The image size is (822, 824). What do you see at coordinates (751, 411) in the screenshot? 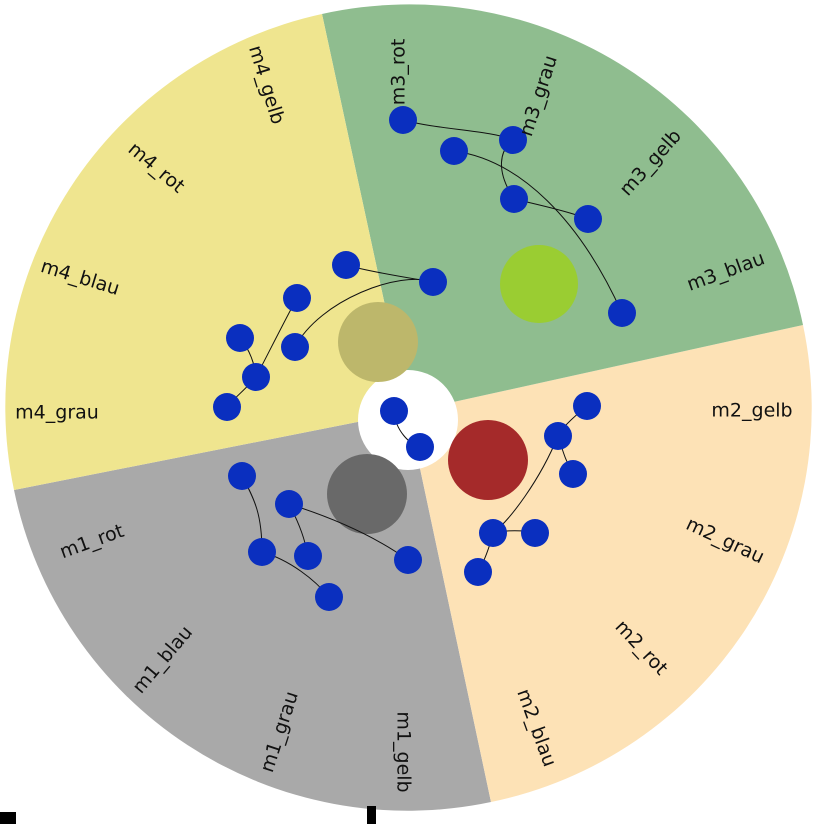
I see `label-m2-gelb: m2_gelb` at bounding box center [751, 411].